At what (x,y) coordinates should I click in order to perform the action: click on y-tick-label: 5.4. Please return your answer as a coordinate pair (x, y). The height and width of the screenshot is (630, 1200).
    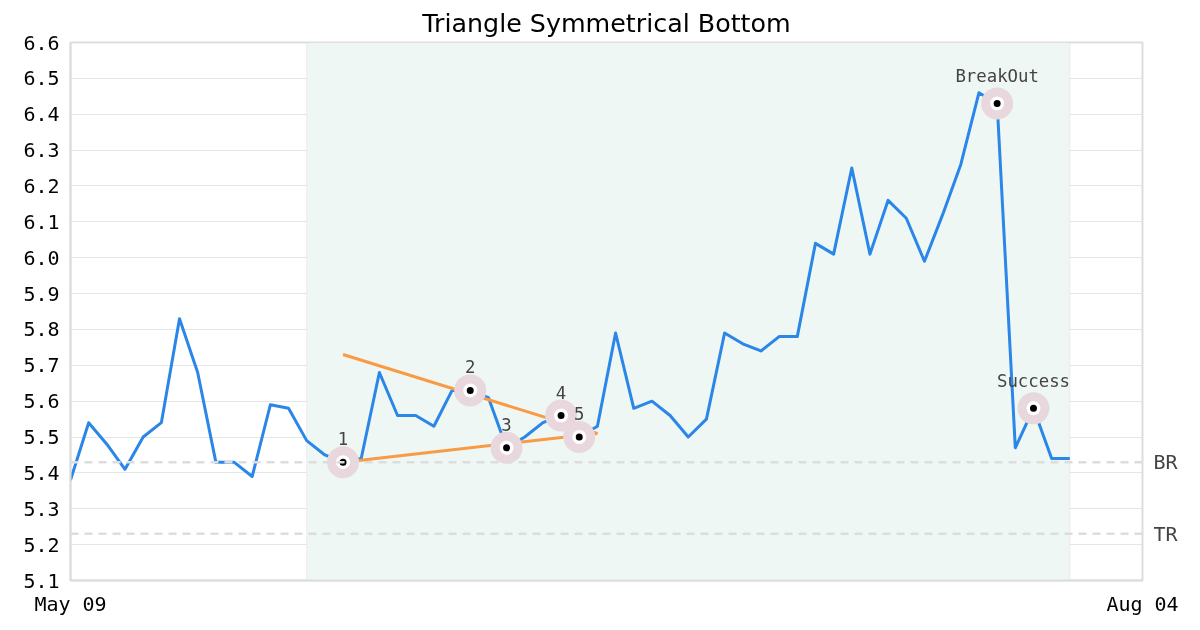
    Looking at the image, I should click on (41, 472).